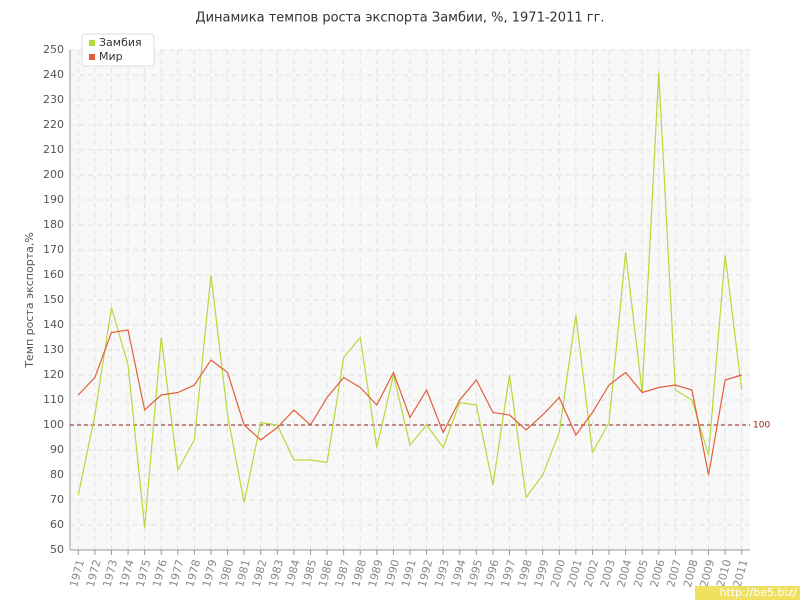  I want to click on y-tick-label: 80, so click(57, 474).